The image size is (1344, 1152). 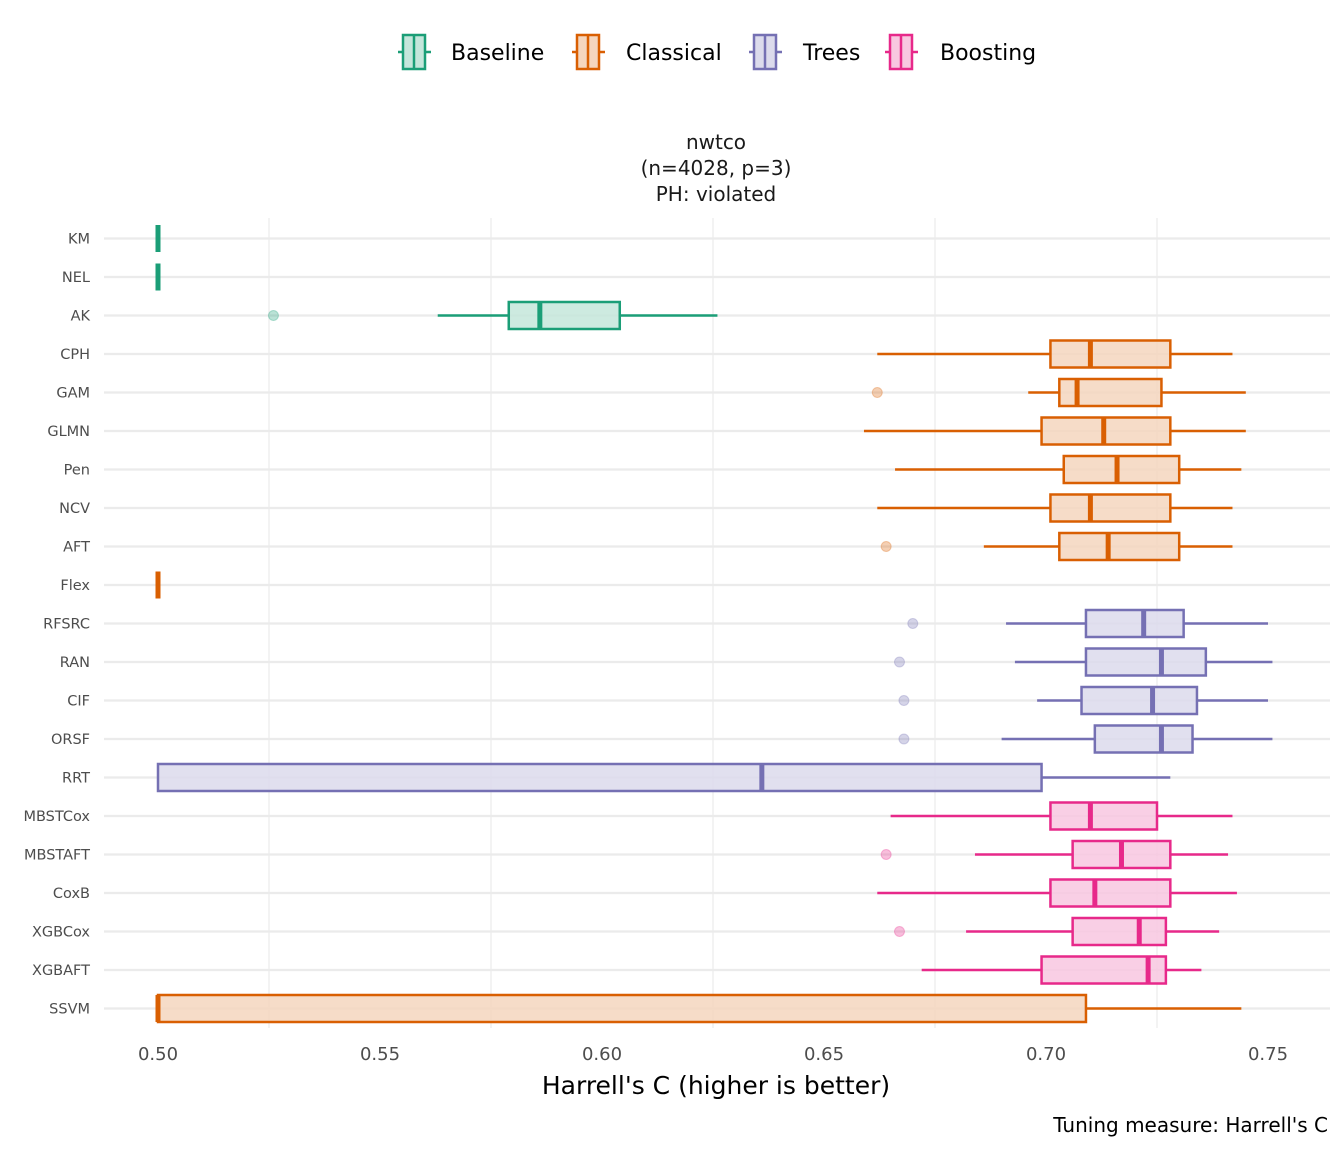 I want to click on box-xgbaft, so click(x=1061, y=970).